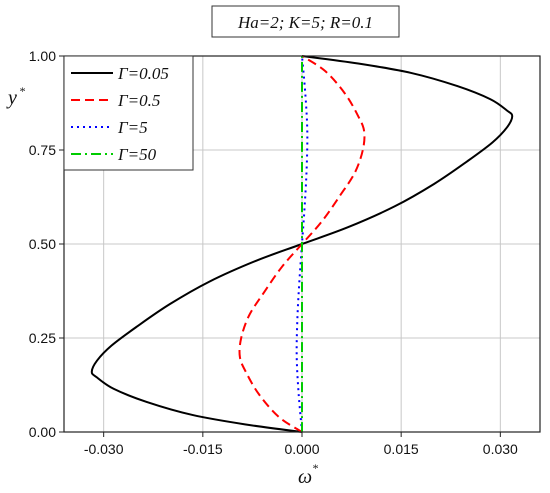  What do you see at coordinates (128, 113) in the screenshot?
I see `legend: Γ=0.05 Γ=0.5 Γ=5 Γ=50` at bounding box center [128, 113].